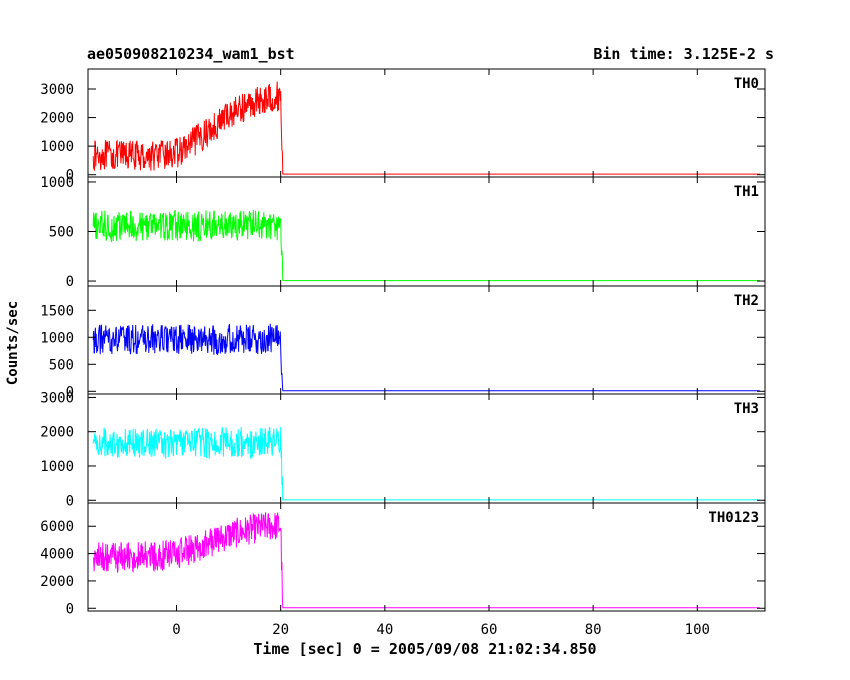 This screenshot has width=850, height=680. What do you see at coordinates (57, 311) in the screenshot?
I see `y-tick-label-th2-1500: 1500` at bounding box center [57, 311].